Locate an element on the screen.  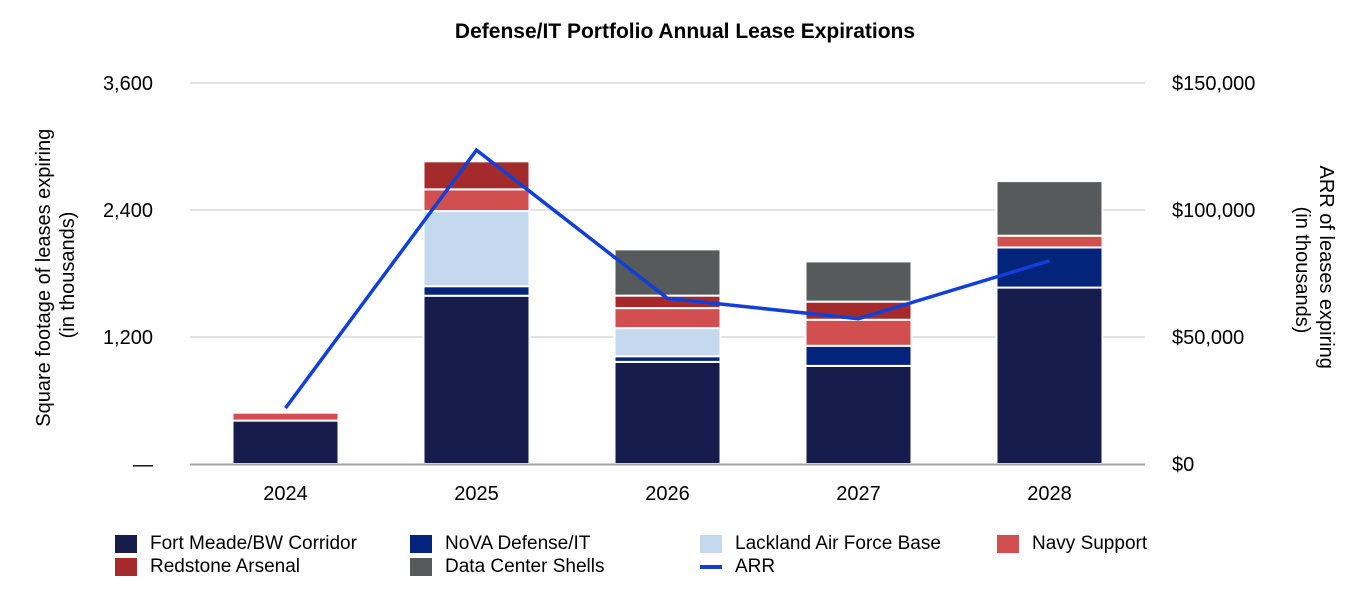
bar-segment-lackland-air-force-base-2025 is located at coordinates (476, 249).